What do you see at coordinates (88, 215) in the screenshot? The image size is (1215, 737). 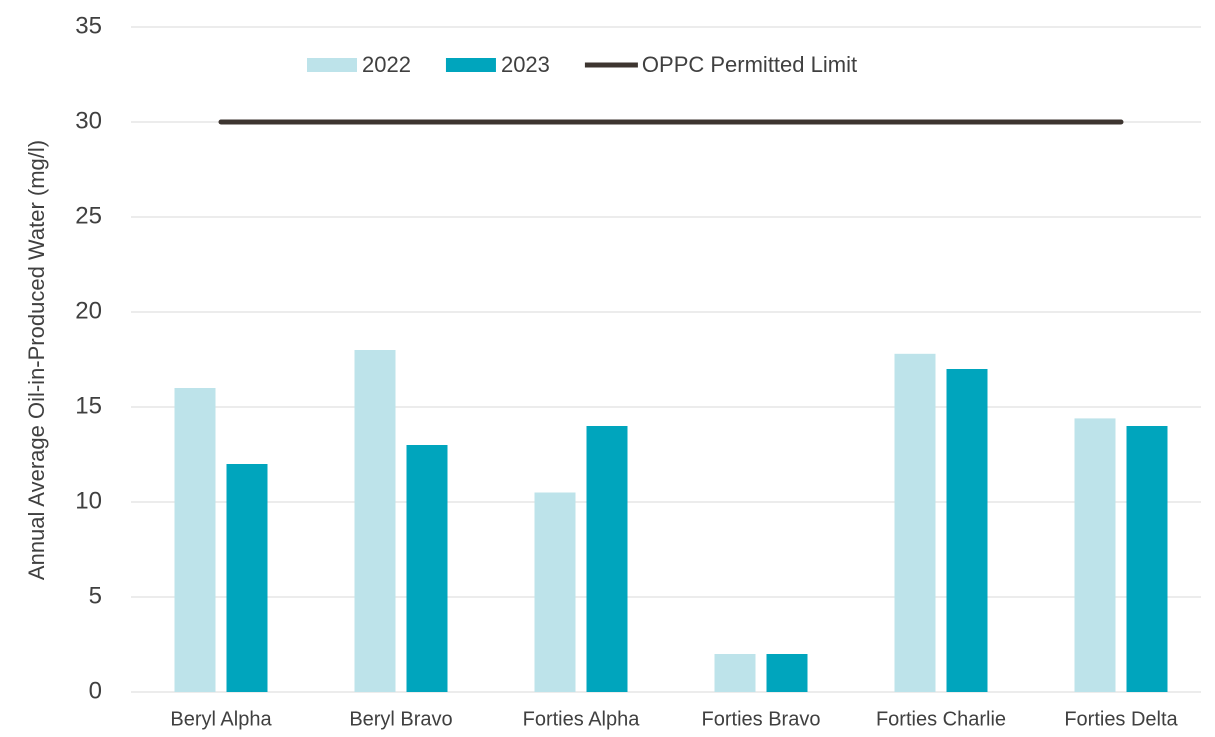 I see `y-tick-label: 25` at bounding box center [88, 215].